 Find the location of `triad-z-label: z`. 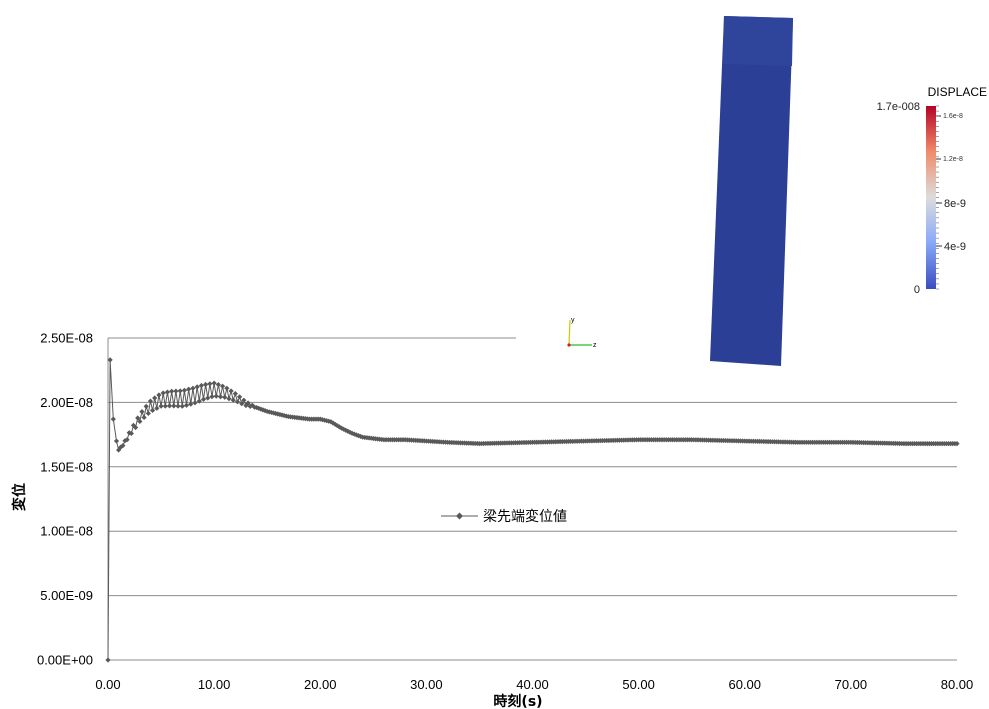

triad-z-label: z is located at coordinates (595, 345).